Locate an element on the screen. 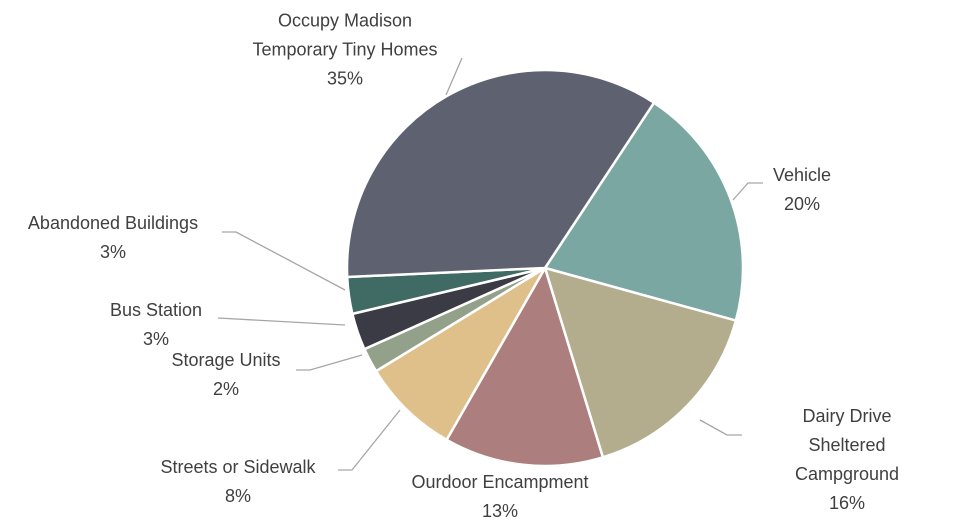  slice-label: Vehicle 20% is located at coordinates (802, 190).